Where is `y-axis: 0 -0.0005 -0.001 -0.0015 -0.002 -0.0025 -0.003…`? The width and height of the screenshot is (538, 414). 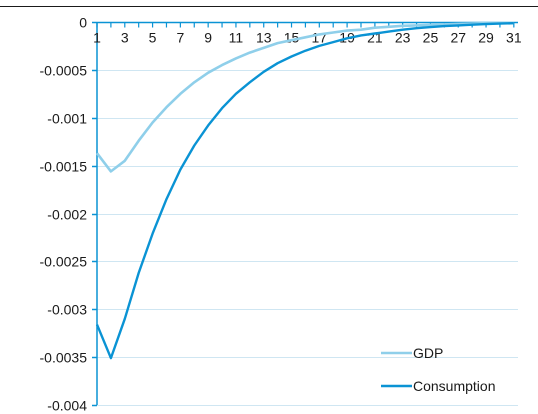 y-axis: 0 -0.0005 -0.001 -0.0015 -0.002 -0.0025 -0.003… is located at coordinates (69, 214).